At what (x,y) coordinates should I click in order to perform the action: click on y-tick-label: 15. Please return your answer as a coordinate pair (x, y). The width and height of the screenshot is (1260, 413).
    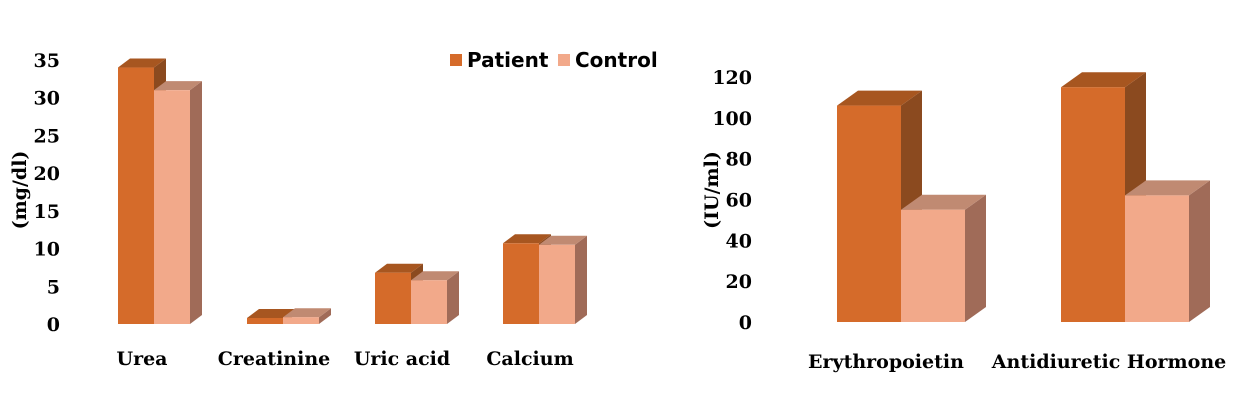
    Looking at the image, I should click on (47, 212).